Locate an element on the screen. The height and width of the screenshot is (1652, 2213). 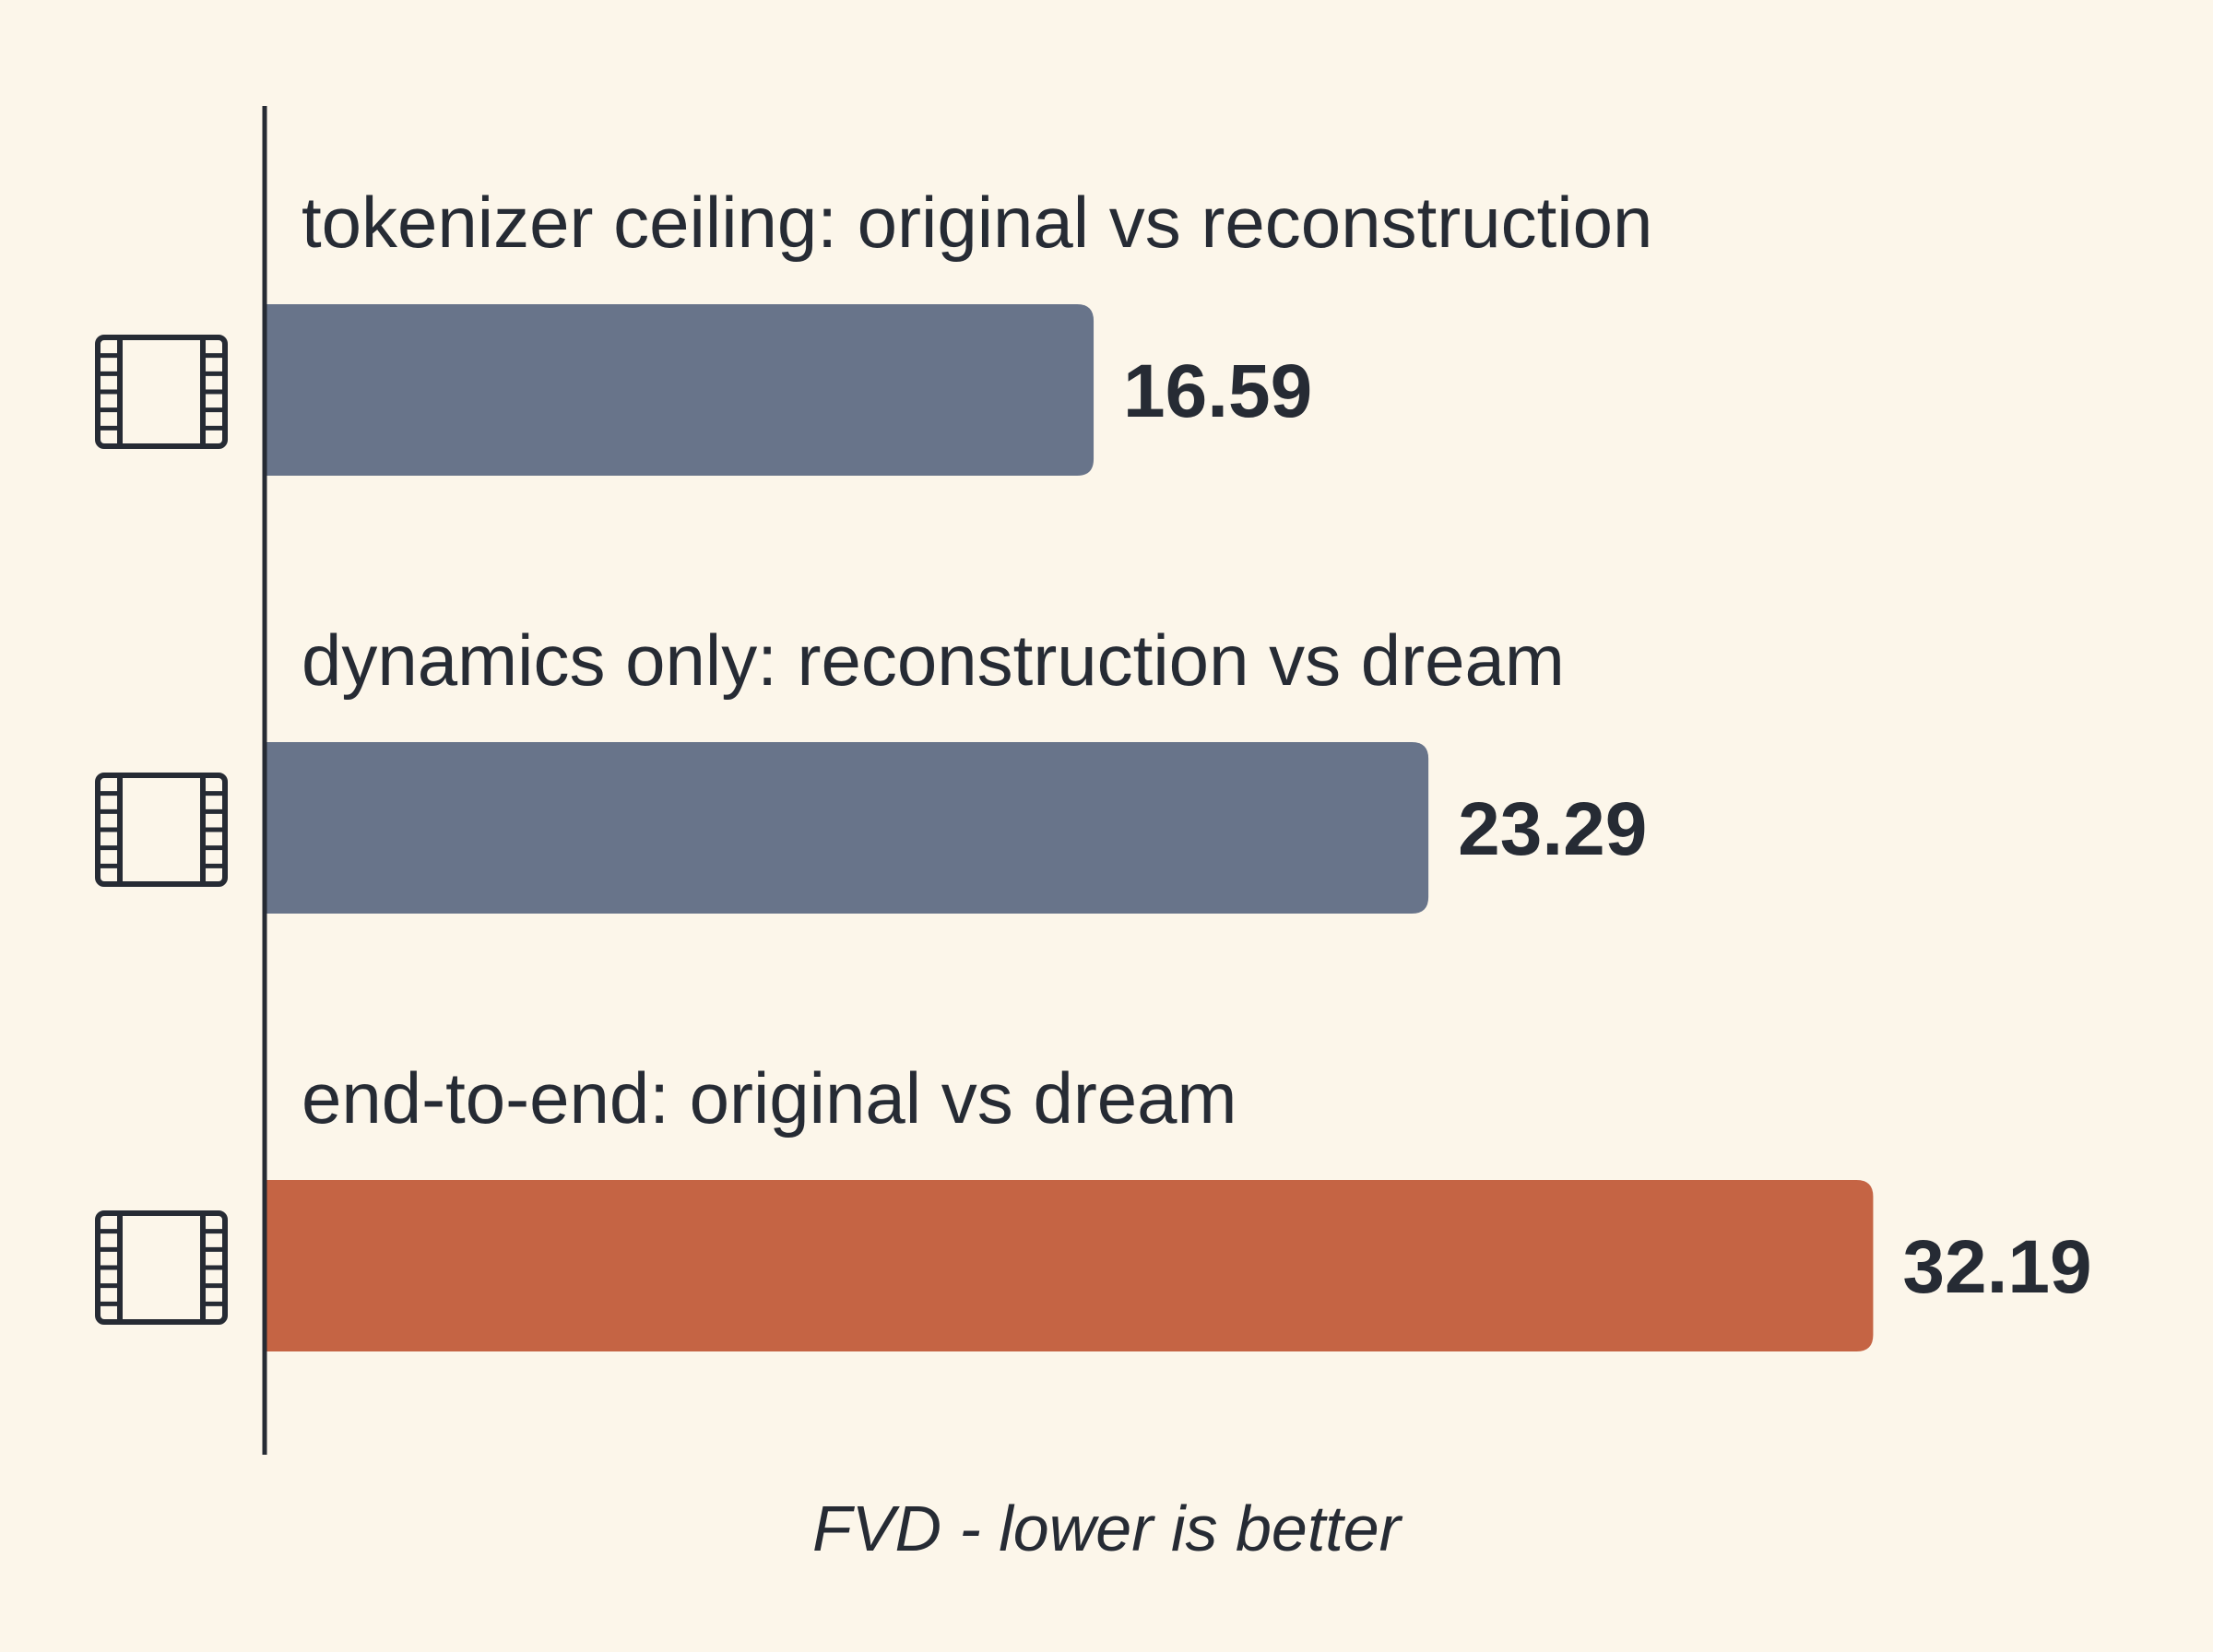
value-label: 16.59 is located at coordinates (1217, 391).